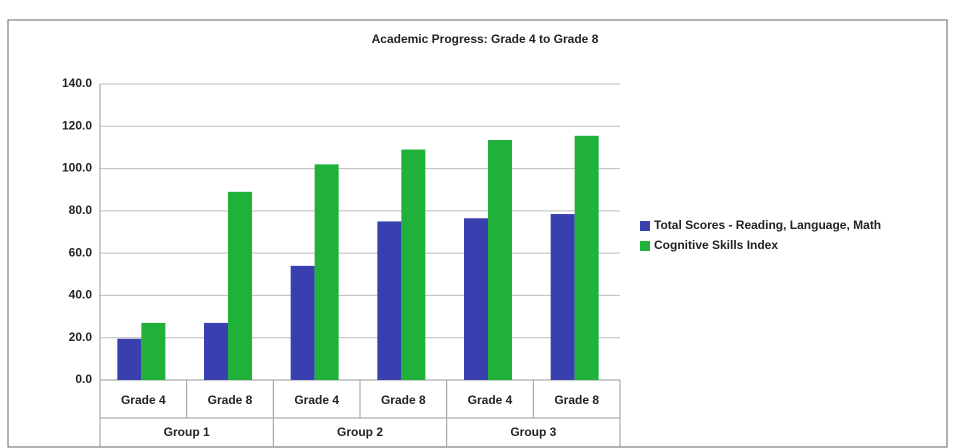 The height and width of the screenshot is (448, 955). What do you see at coordinates (716, 245) in the screenshot?
I see `legend-label: Cognitive Skills Index` at bounding box center [716, 245].